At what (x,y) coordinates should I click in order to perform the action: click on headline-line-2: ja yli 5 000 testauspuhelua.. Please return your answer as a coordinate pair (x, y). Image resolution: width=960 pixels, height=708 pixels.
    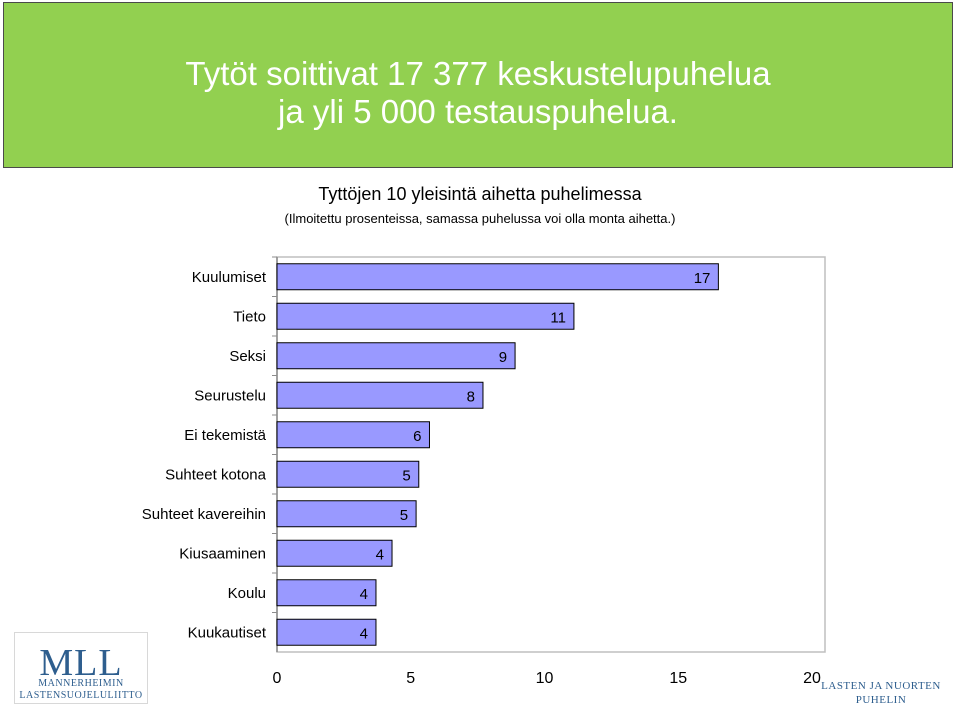
    Looking at the image, I should click on (478, 111).